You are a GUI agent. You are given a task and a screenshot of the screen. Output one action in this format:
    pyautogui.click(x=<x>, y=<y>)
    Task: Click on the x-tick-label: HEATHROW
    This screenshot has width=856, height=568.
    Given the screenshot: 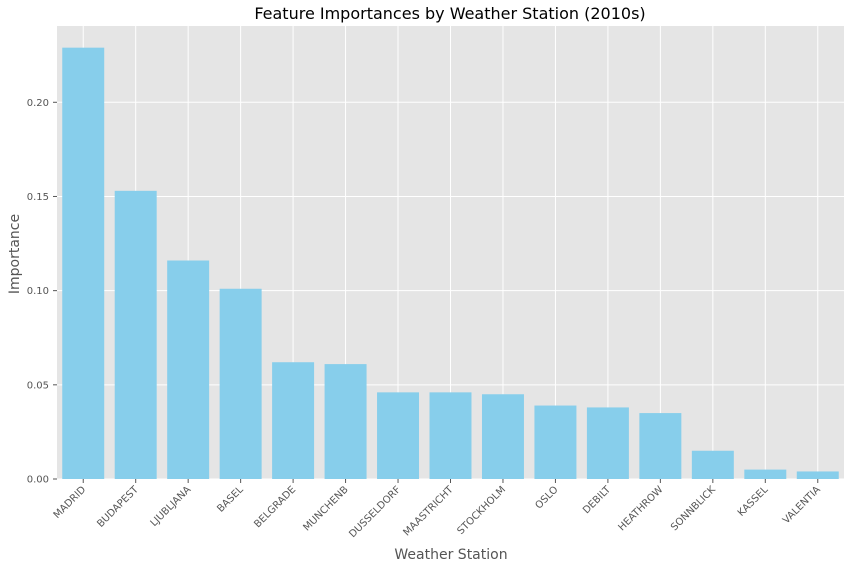 What is the action you would take?
    pyautogui.click(x=641, y=508)
    